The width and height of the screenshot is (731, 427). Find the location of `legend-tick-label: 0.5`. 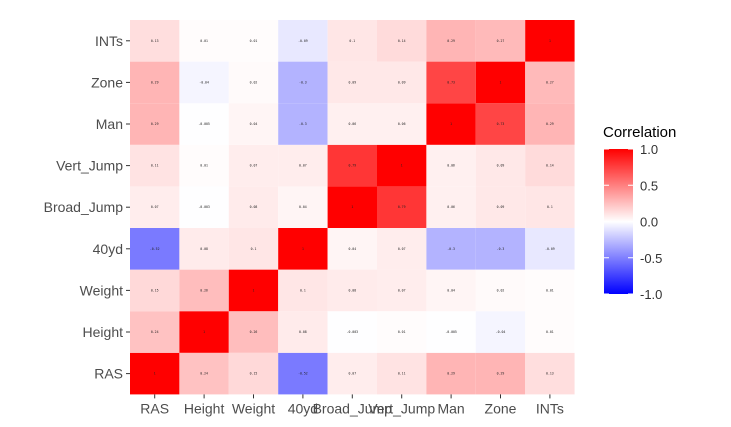

legend-tick-label: 0.5 is located at coordinates (649, 185).